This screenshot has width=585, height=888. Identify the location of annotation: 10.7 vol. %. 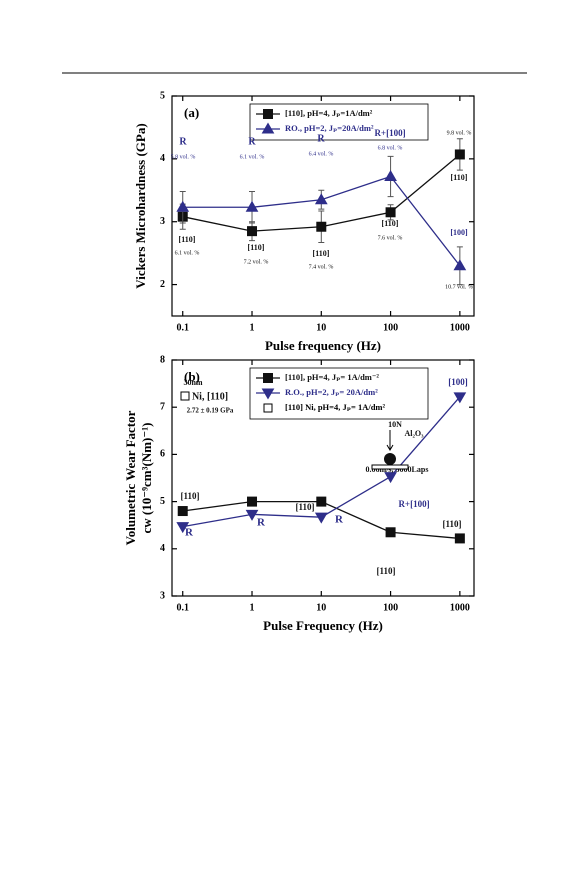
(459, 287).